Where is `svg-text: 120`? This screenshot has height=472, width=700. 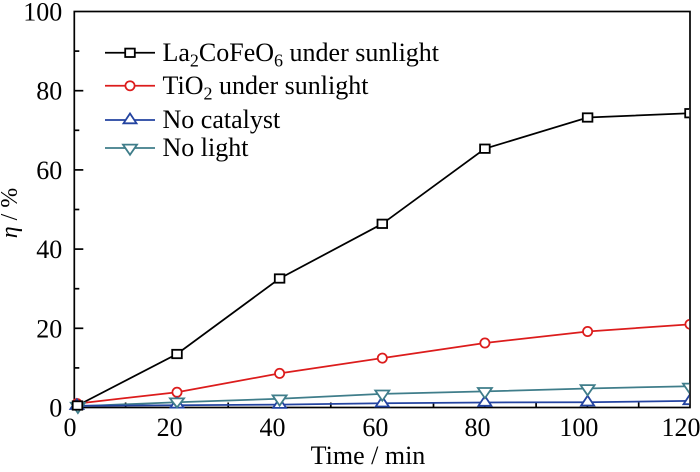 svg-text: 120 is located at coordinates (681, 427).